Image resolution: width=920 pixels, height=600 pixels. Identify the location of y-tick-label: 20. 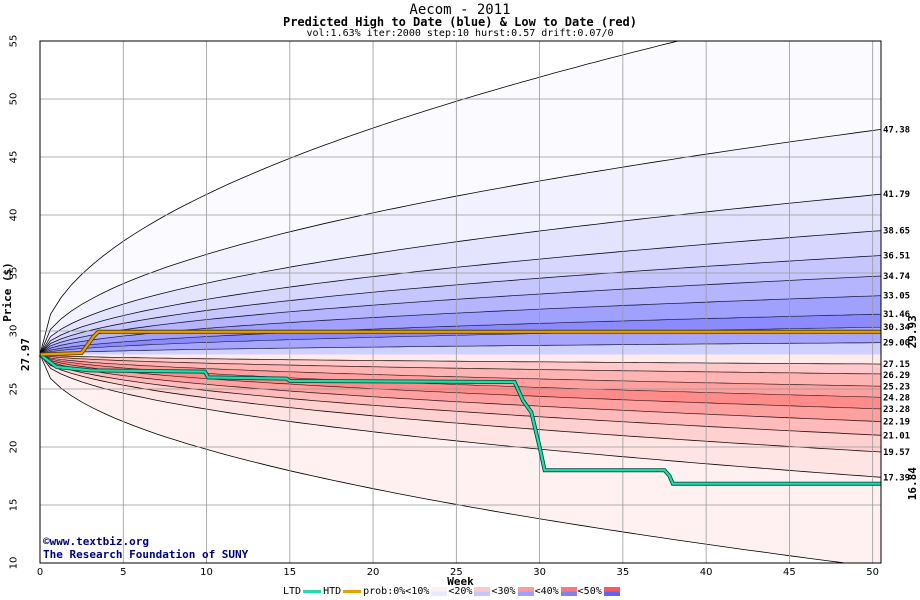
(14, 447).